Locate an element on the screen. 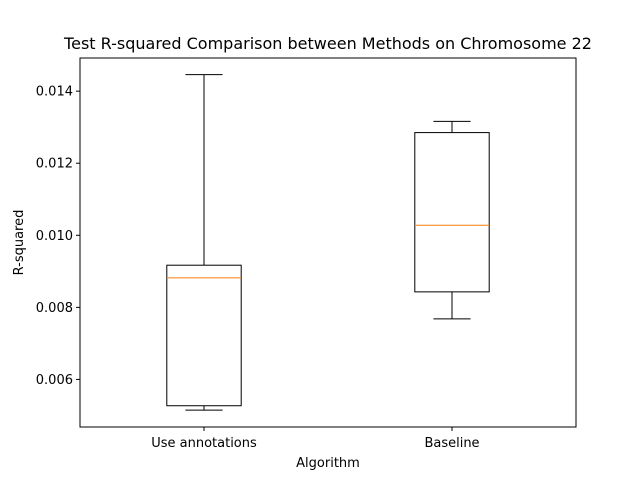  y-tick-label: 0.006 is located at coordinates (54, 380).